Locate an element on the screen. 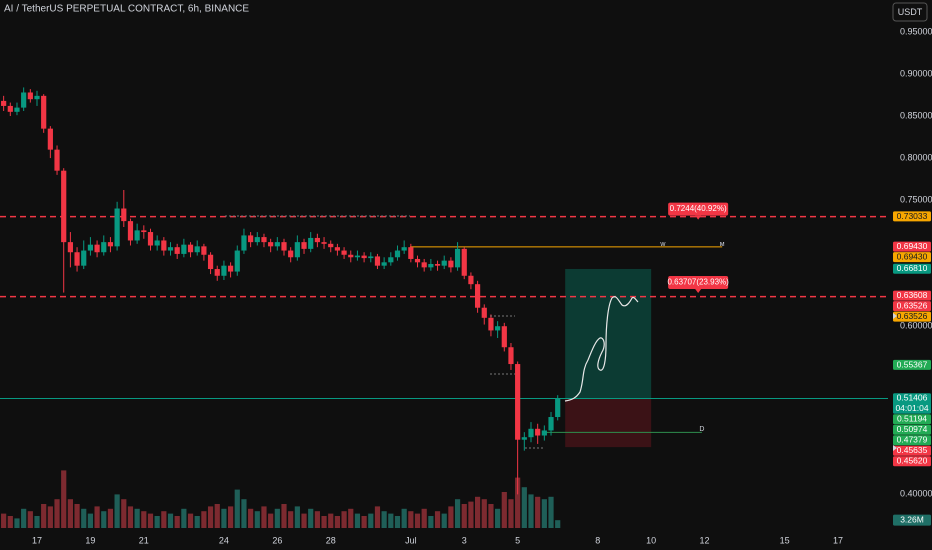  price-tag-label: 0.63526 is located at coordinates (912, 306).